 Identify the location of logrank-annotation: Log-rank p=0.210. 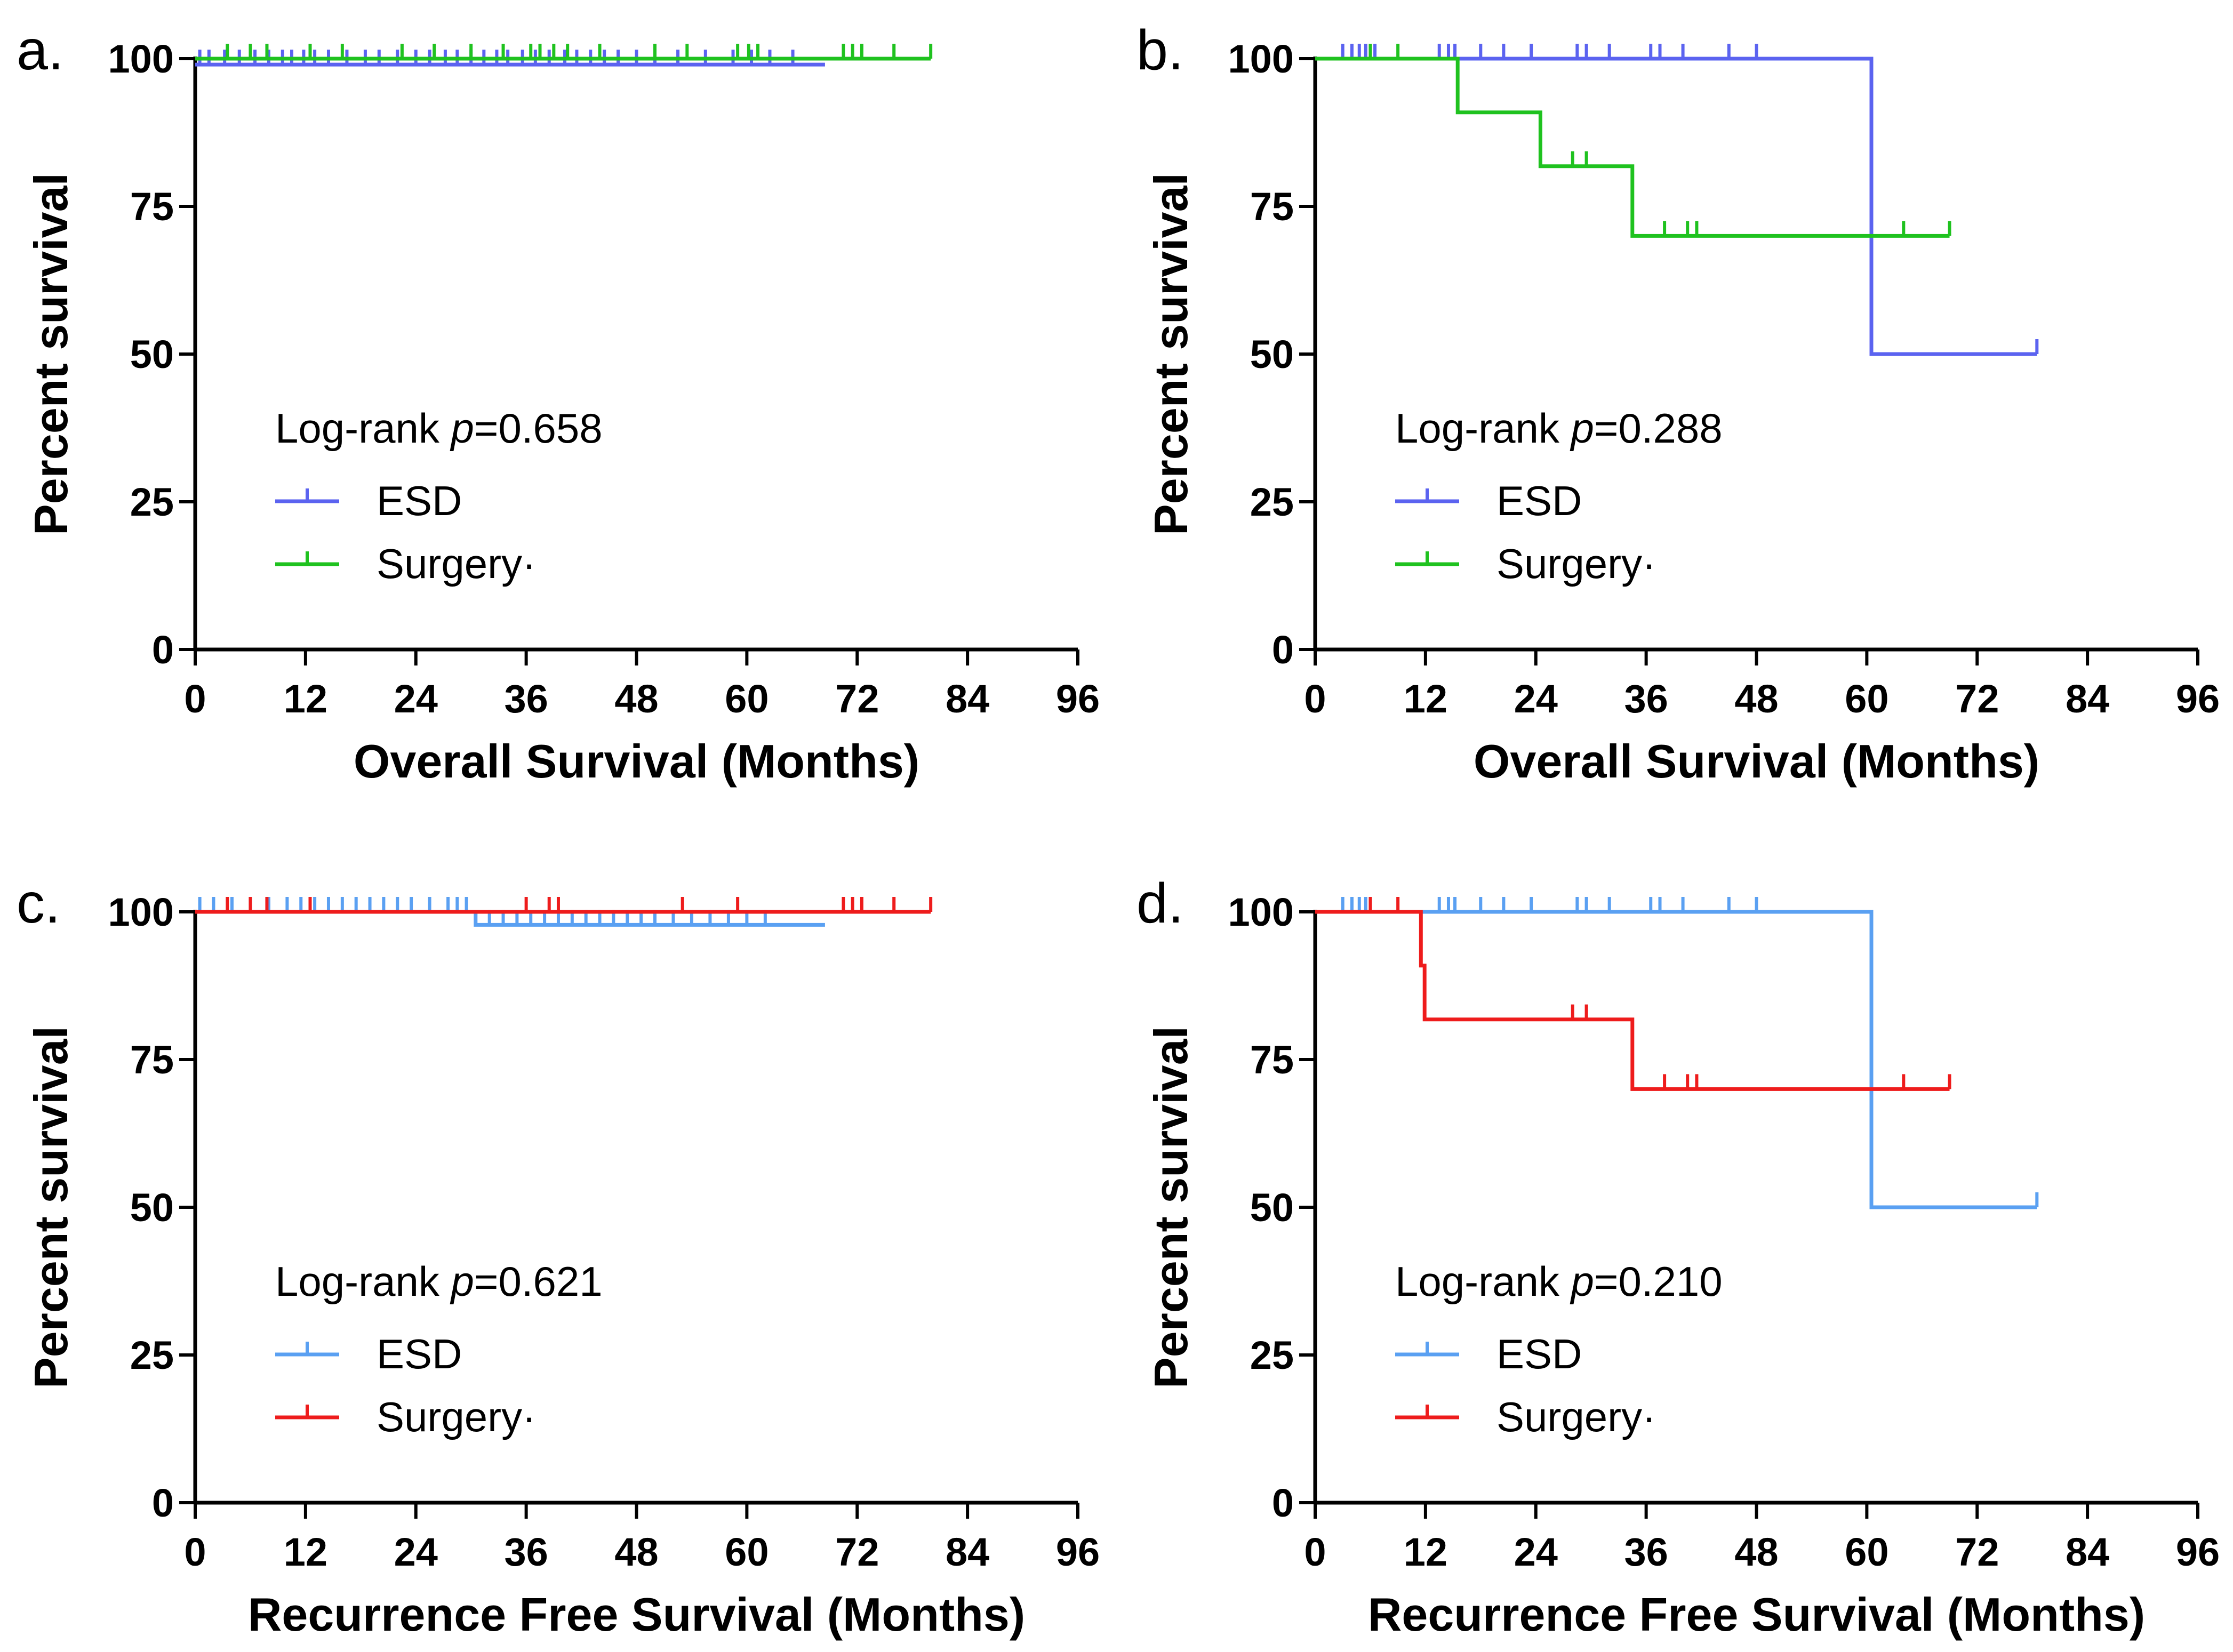
(1559, 1281).